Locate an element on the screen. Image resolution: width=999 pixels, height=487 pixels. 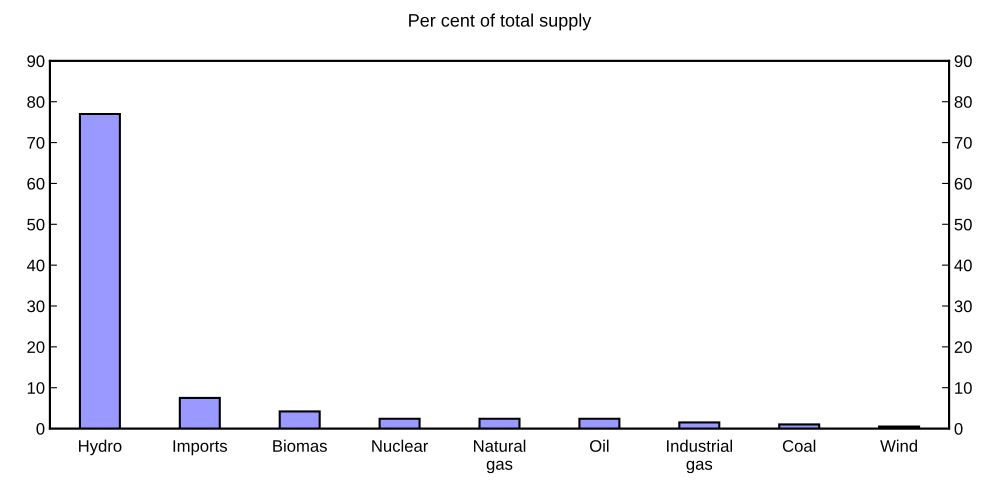
y2-tick-label: 80 is located at coordinates (963, 102).